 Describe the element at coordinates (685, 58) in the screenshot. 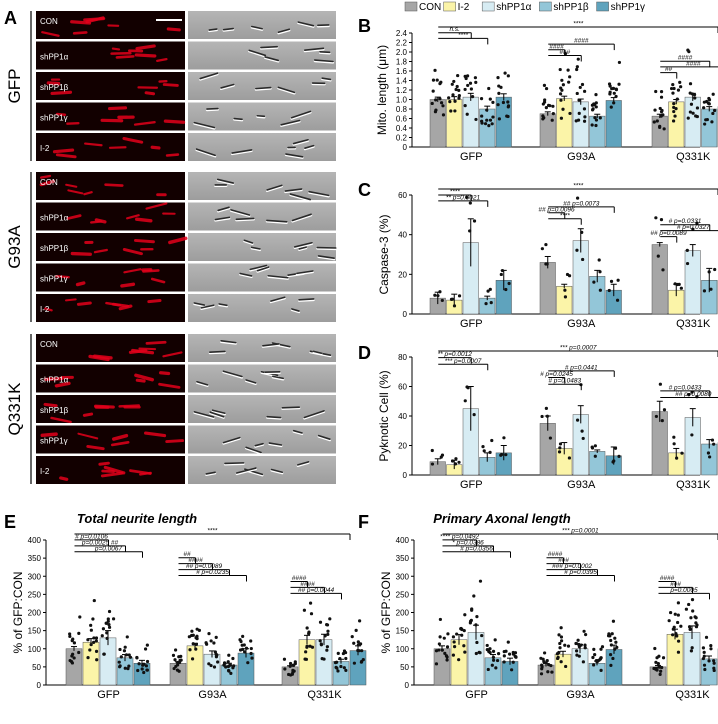

I see `significance-label: ####` at that location.